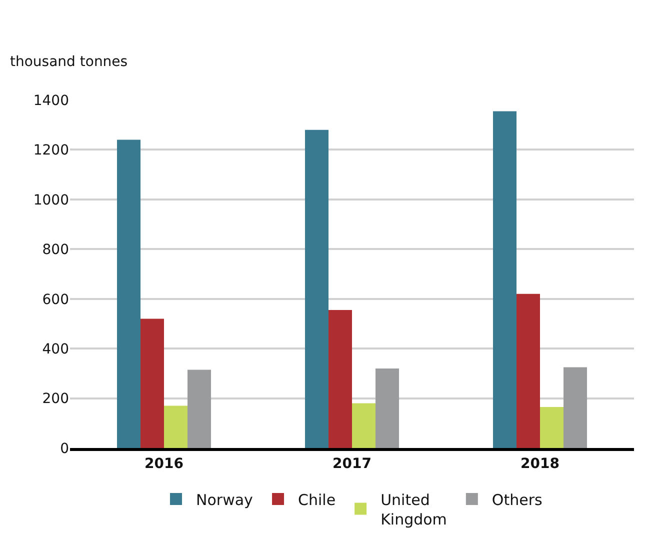  Describe the element at coordinates (51, 100) in the screenshot. I see `y-tick-label: 1400` at that location.